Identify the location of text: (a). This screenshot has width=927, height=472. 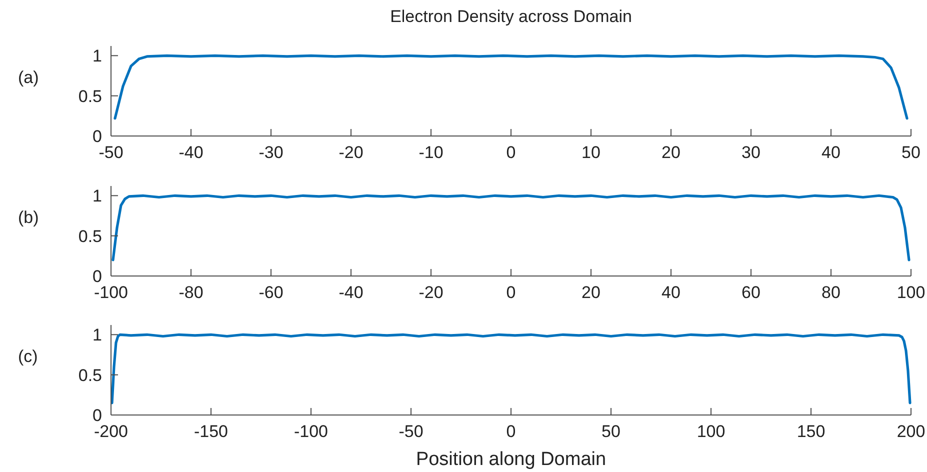
(28, 77).